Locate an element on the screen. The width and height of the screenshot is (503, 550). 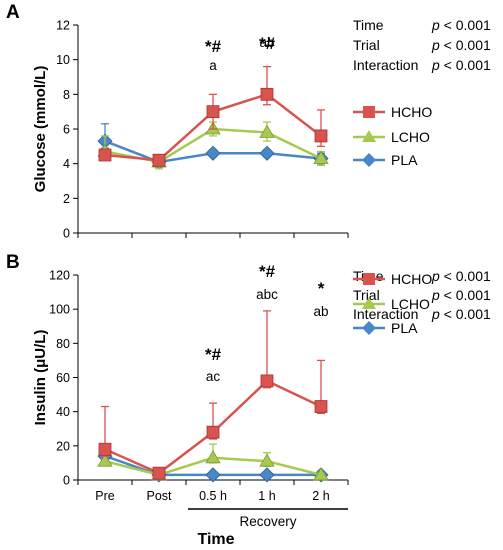
significance-letters: ac is located at coordinates (213, 376).